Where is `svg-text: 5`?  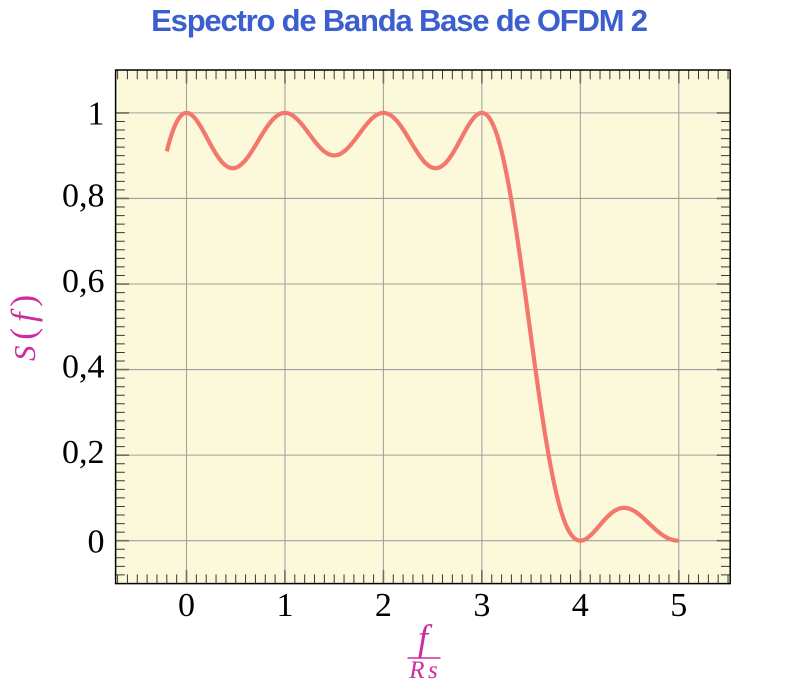
svg-text: 5 is located at coordinates (678, 605).